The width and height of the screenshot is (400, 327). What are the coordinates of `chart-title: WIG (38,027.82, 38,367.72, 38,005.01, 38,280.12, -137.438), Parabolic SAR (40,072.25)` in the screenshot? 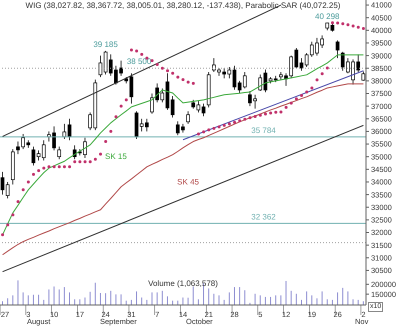 It's located at (183, 5).